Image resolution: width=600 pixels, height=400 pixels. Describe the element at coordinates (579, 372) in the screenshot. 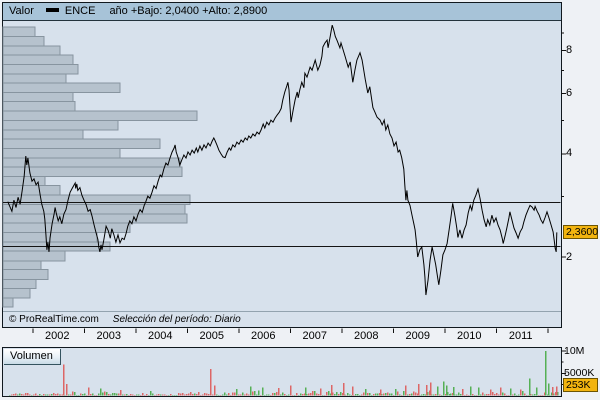

I see `volume-axis-label: 5000K` at that location.